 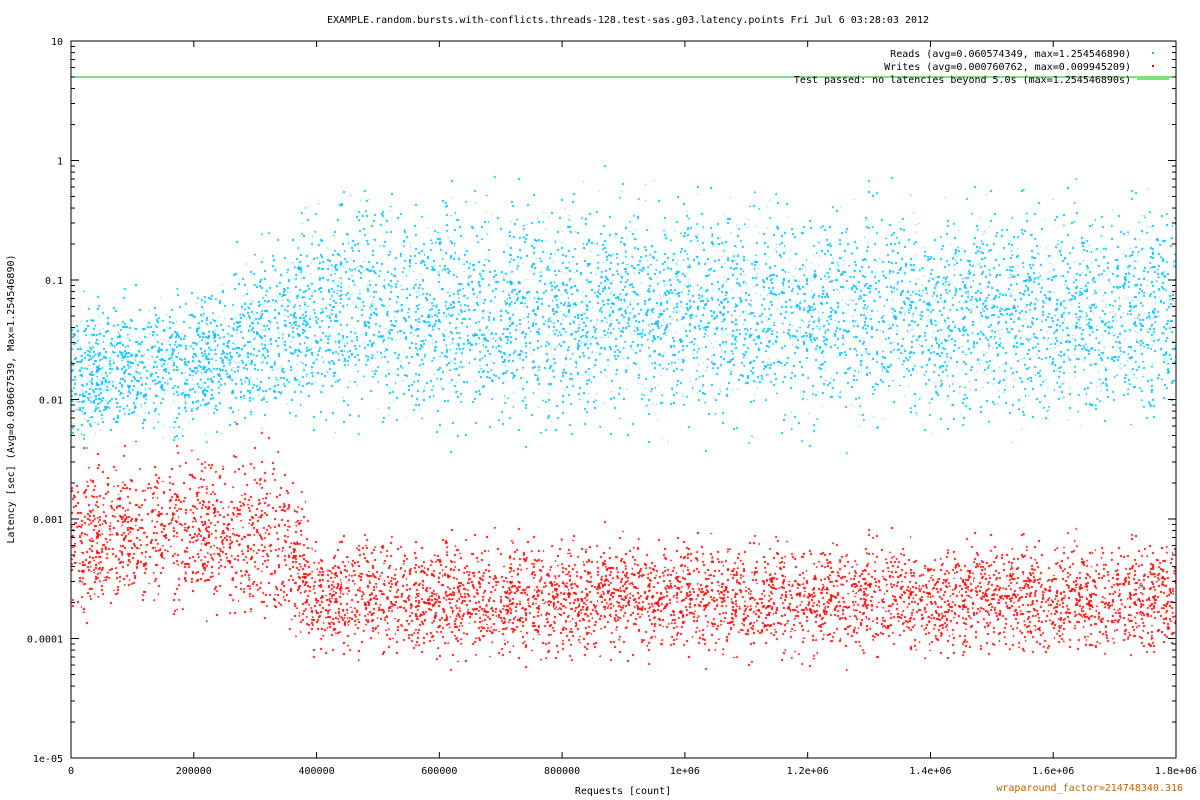 I want to click on y-tick-label: 1e-05, so click(x=48, y=759).